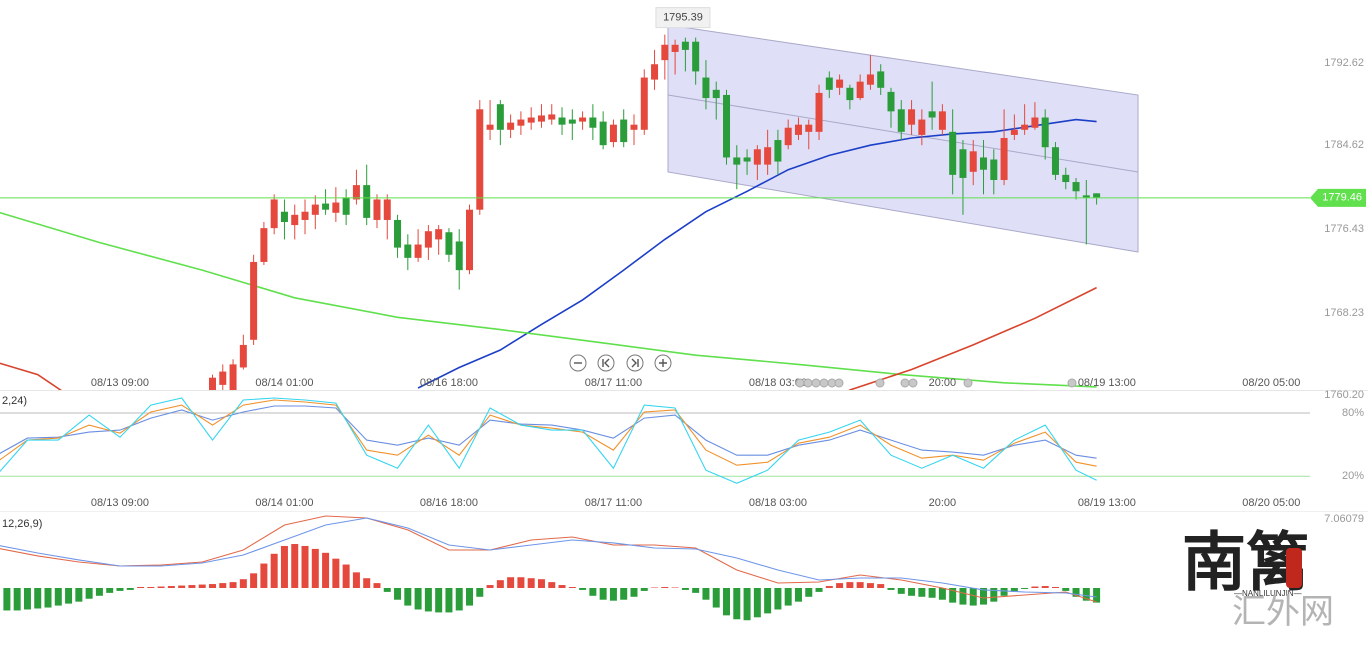 The height and width of the screenshot is (645, 1368). What do you see at coordinates (578, 363) in the screenshot?
I see `zoom-out-button` at bounding box center [578, 363].